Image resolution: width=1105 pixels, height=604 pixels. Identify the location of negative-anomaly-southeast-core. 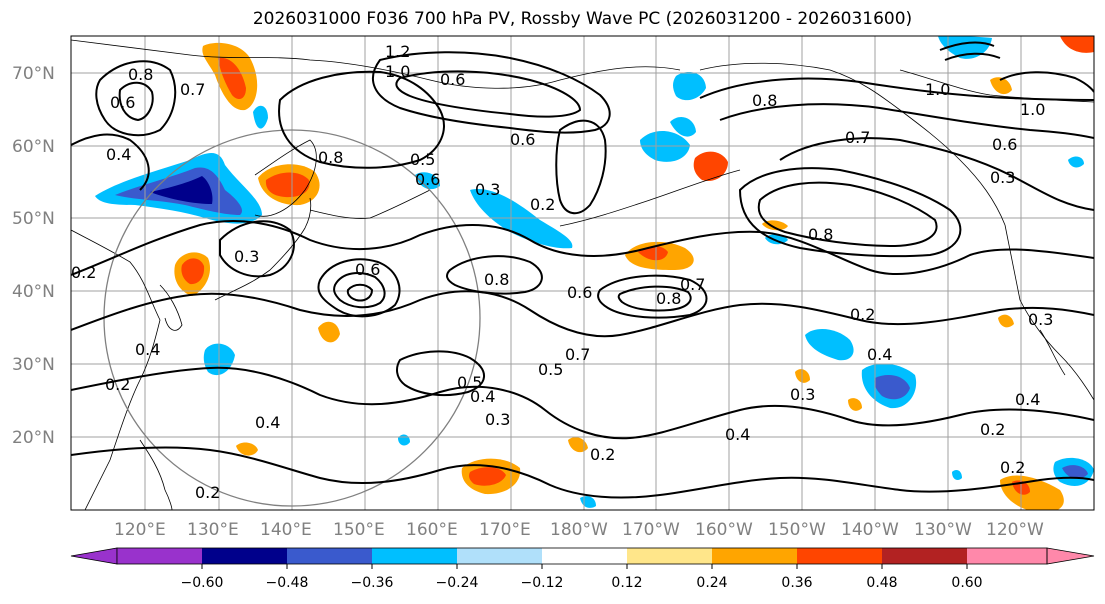
(1075, 472).